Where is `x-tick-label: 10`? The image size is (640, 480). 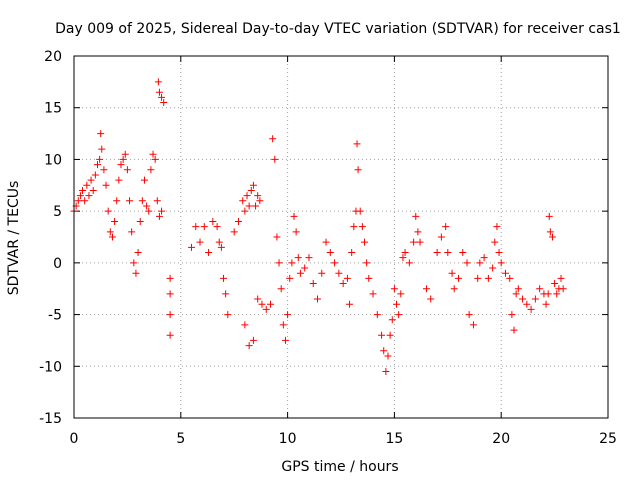
x-tick-label: 10 is located at coordinates (288, 439).